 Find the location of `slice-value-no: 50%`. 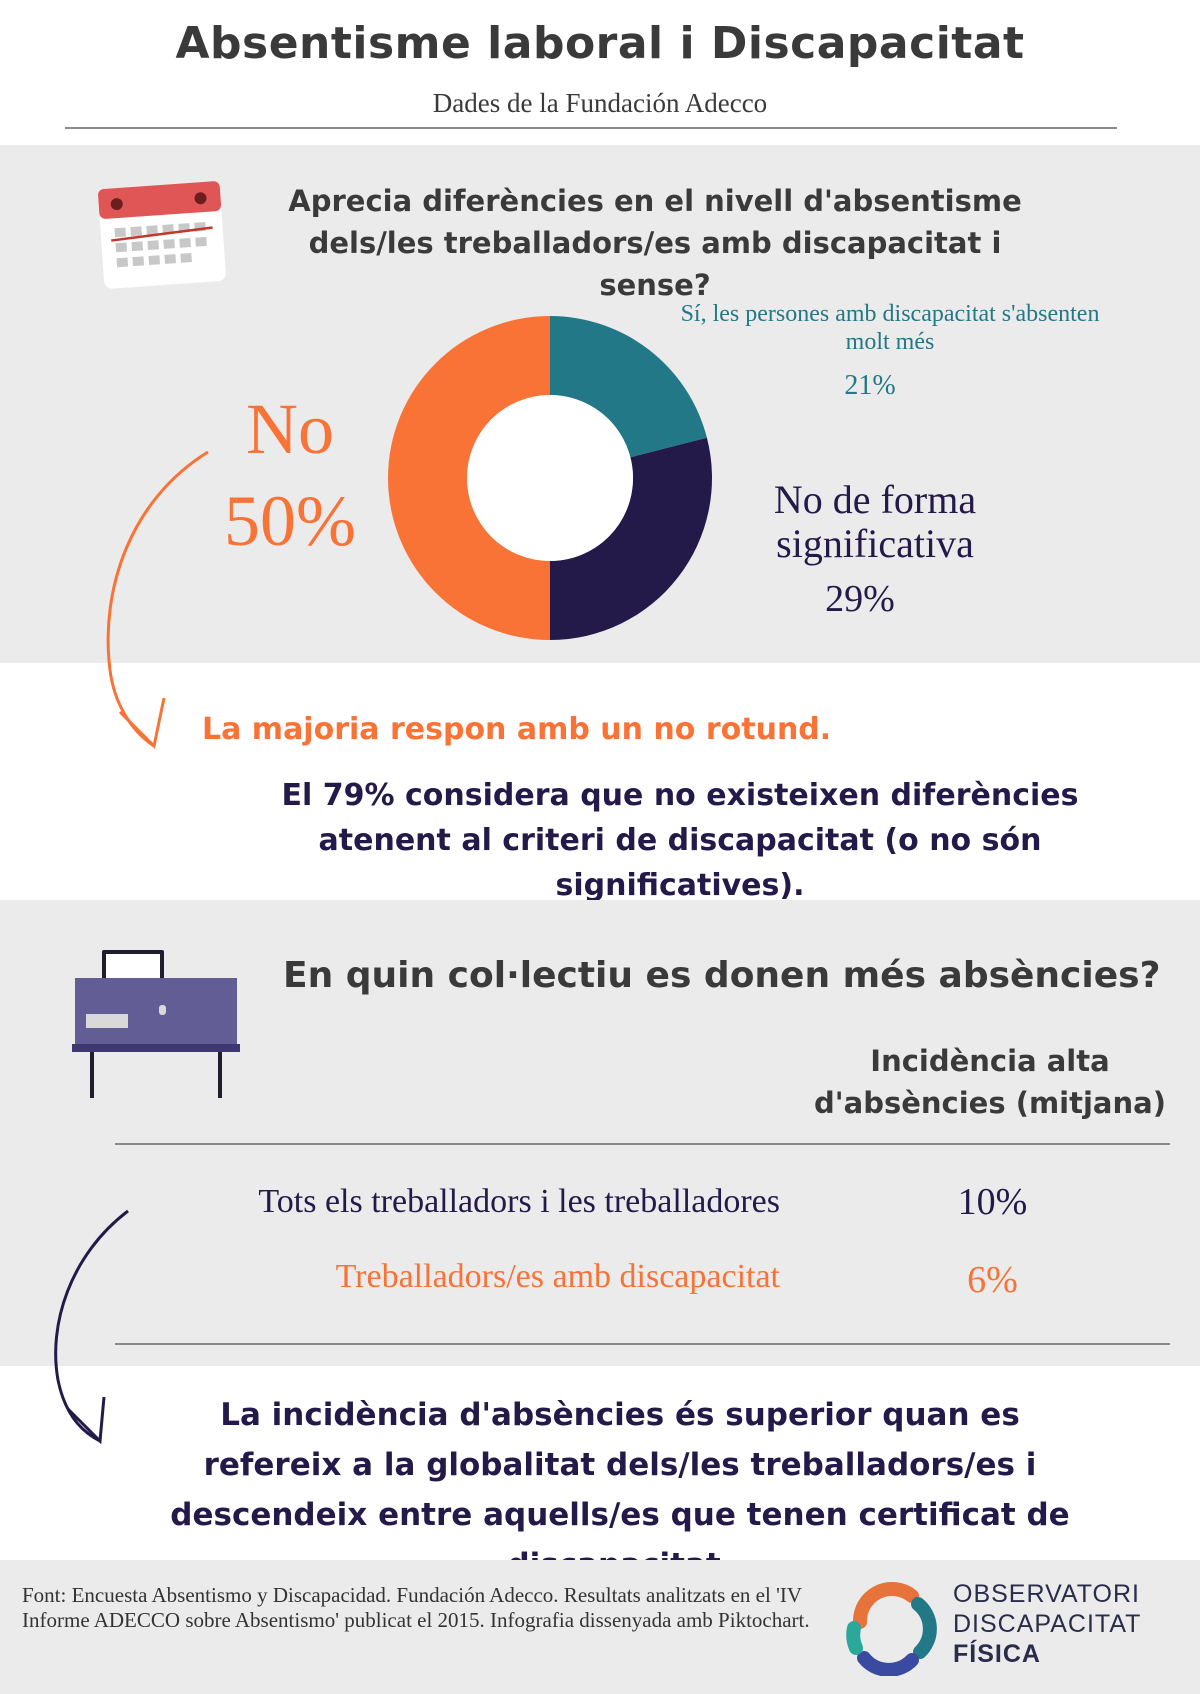

slice-value-no: 50% is located at coordinates (290, 521).